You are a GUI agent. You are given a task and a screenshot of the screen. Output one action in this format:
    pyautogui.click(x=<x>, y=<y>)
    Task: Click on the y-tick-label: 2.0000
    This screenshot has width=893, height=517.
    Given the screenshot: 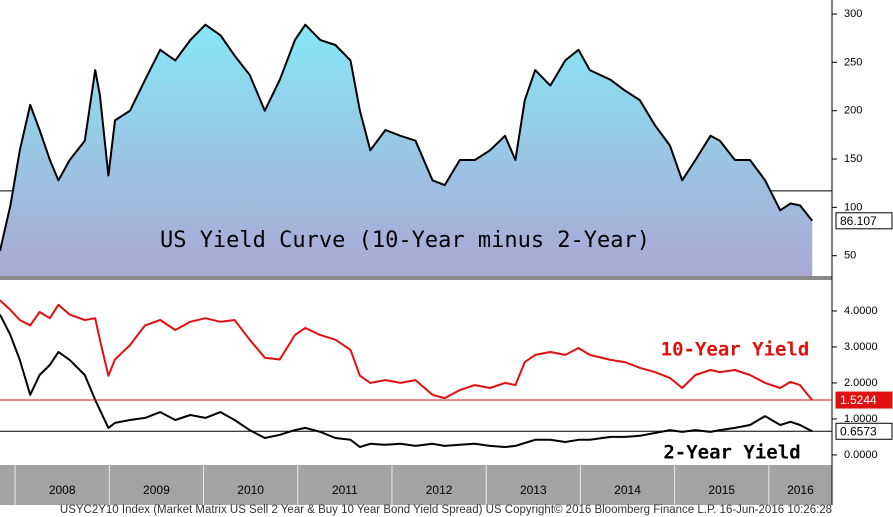 What is the action you would take?
    pyautogui.click(x=861, y=383)
    